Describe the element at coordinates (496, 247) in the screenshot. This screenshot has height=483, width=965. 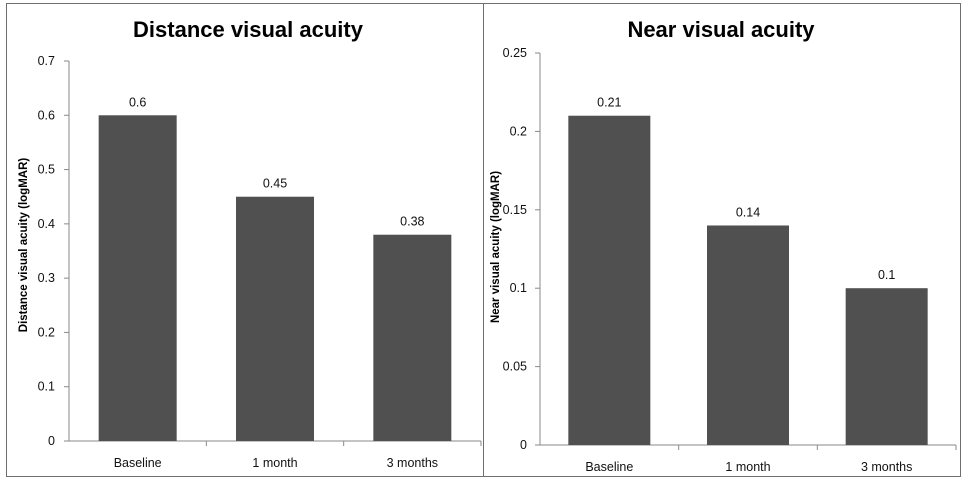
I see `y-axis-label: Near visual acuity (logMAR)` at that location.